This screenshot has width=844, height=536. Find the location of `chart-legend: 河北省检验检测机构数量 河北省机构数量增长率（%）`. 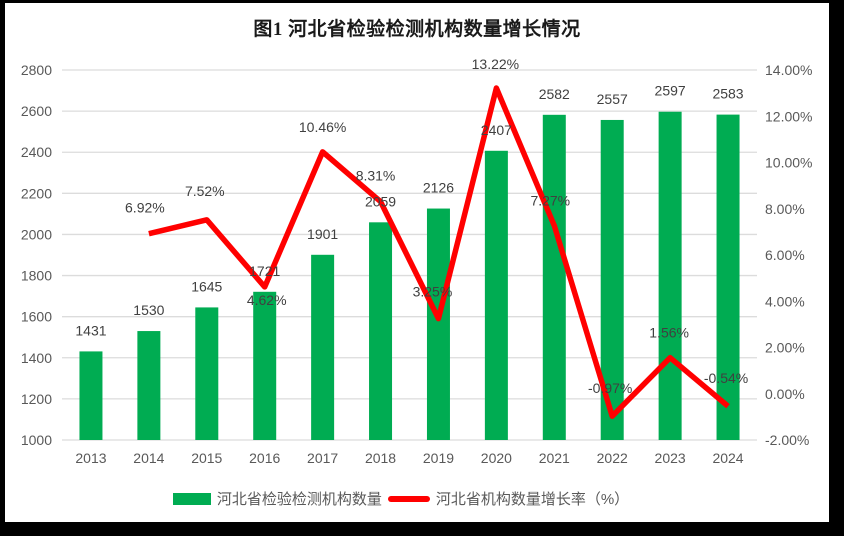

chart-legend: 河北省检验检测机构数量 河北省机构数量增长率（%） is located at coordinates (406, 498).